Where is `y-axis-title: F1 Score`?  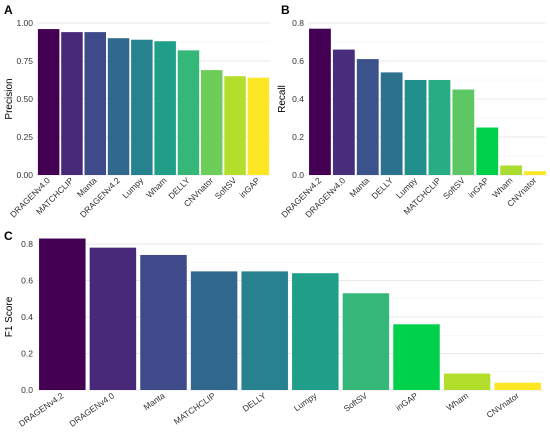
y-axis-title: F1 Score is located at coordinates (9, 316).